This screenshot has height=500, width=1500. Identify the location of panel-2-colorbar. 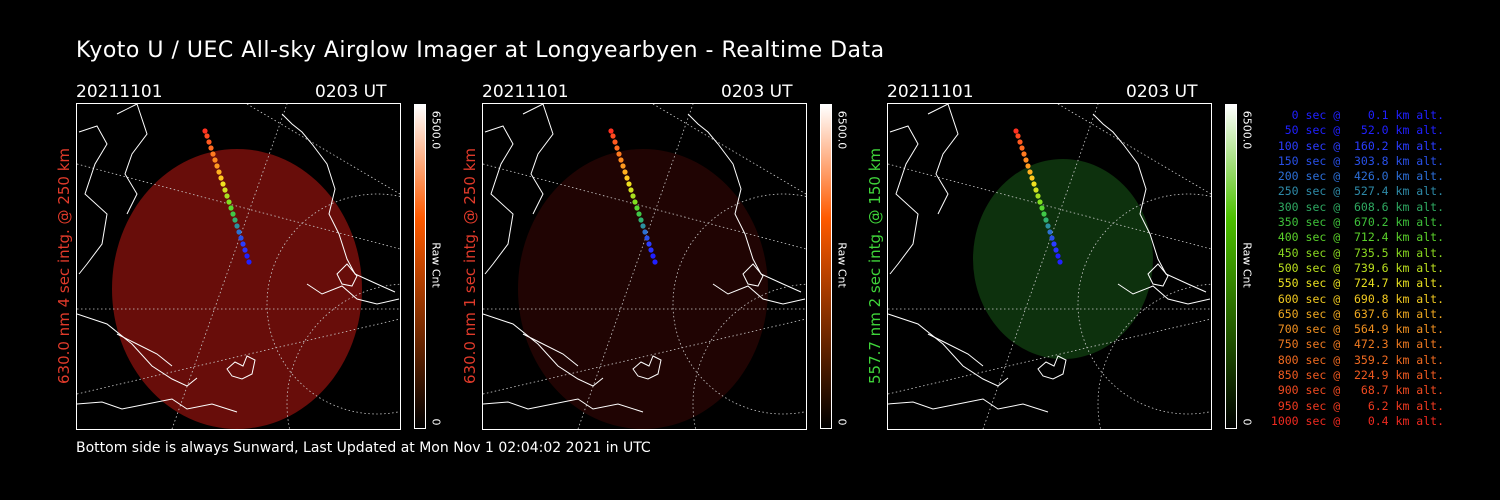
(826, 266).